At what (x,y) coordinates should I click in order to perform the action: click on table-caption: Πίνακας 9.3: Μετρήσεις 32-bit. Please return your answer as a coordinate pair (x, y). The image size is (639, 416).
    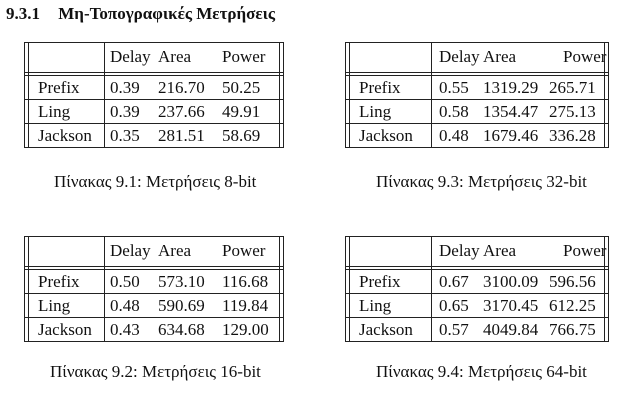
    Looking at the image, I should click on (481, 181).